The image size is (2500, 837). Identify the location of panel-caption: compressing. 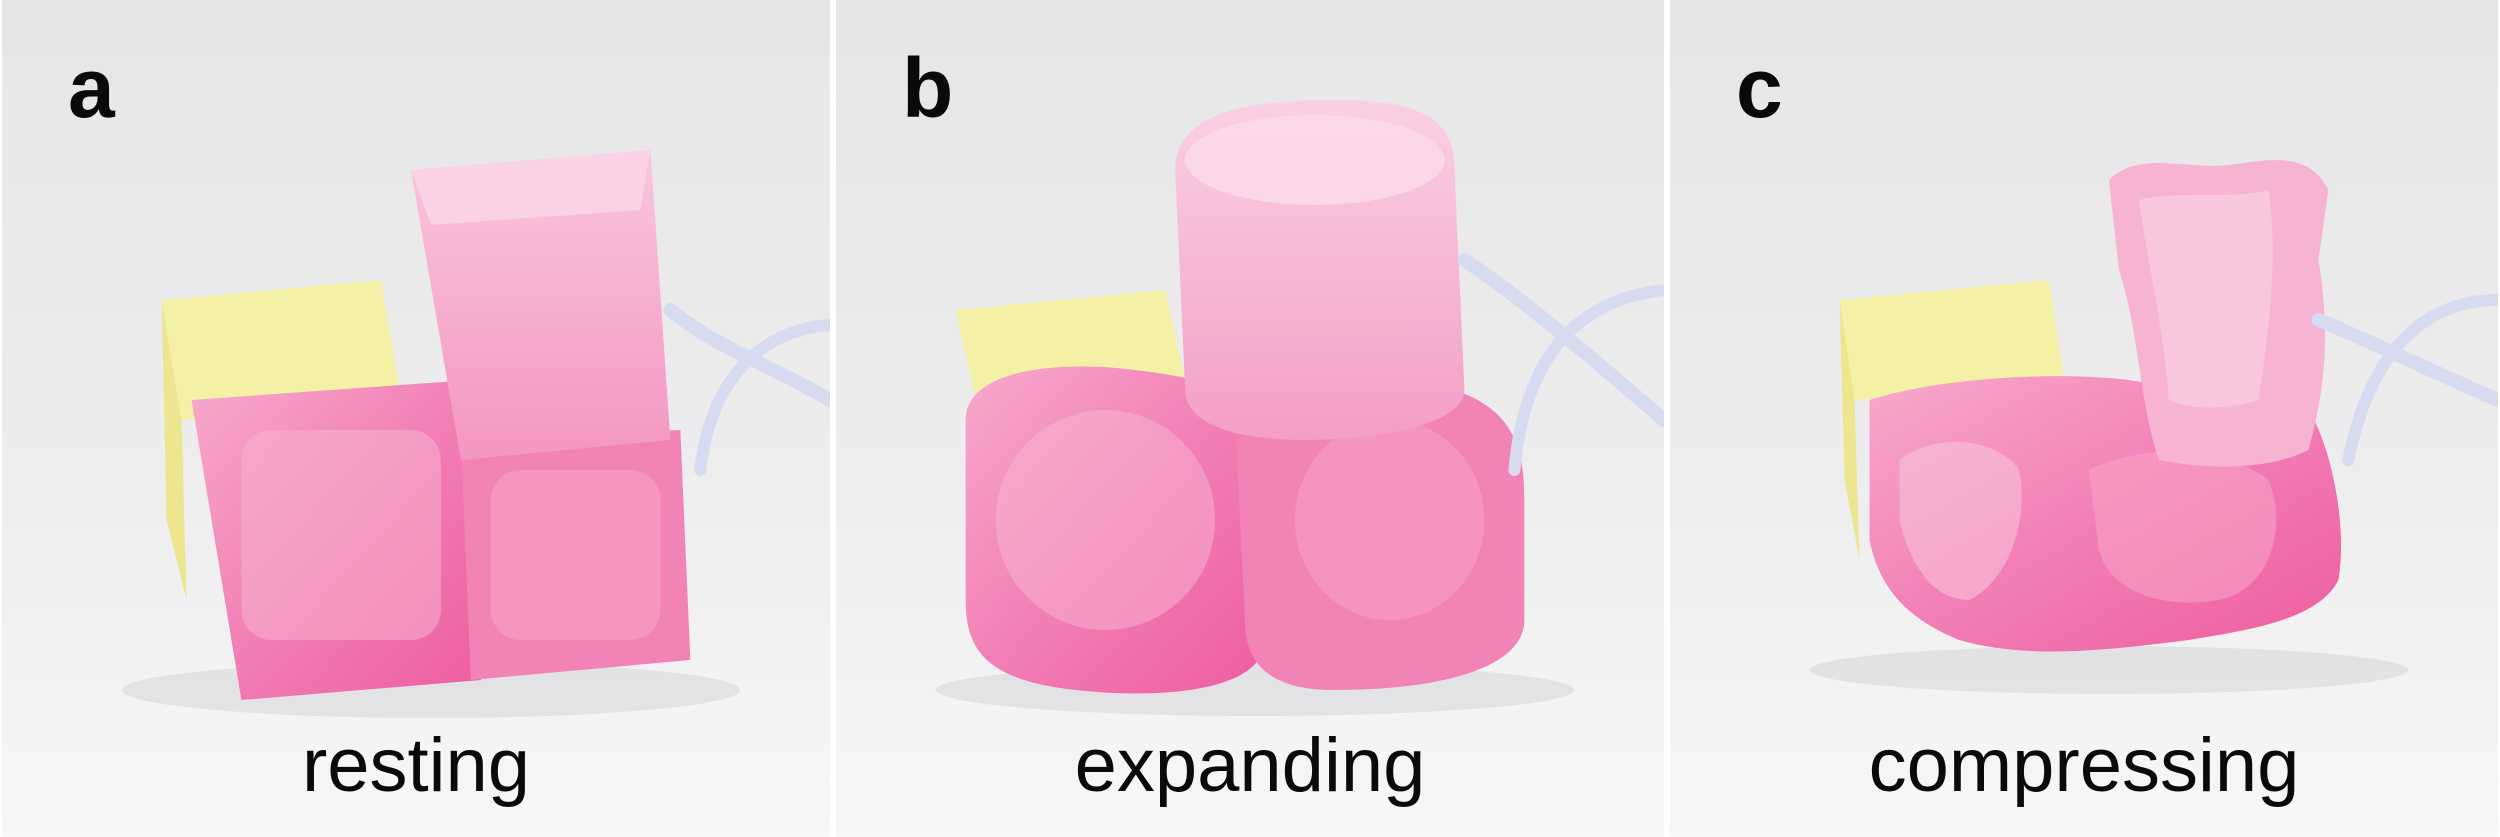
(2084, 765).